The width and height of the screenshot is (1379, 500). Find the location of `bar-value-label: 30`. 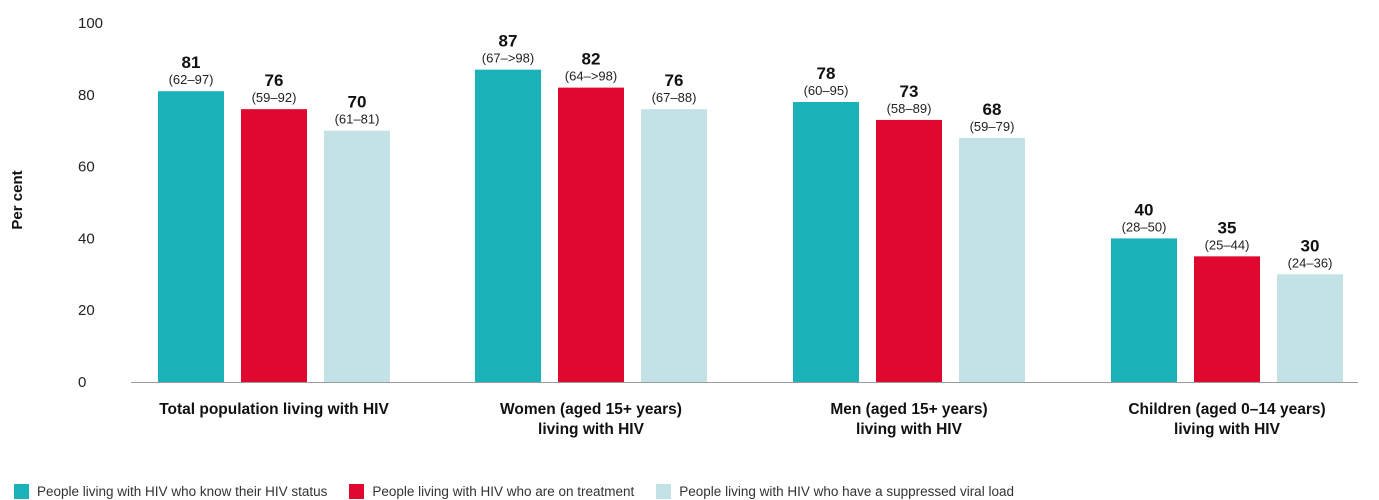

bar-value-label: 30 is located at coordinates (1310, 245).